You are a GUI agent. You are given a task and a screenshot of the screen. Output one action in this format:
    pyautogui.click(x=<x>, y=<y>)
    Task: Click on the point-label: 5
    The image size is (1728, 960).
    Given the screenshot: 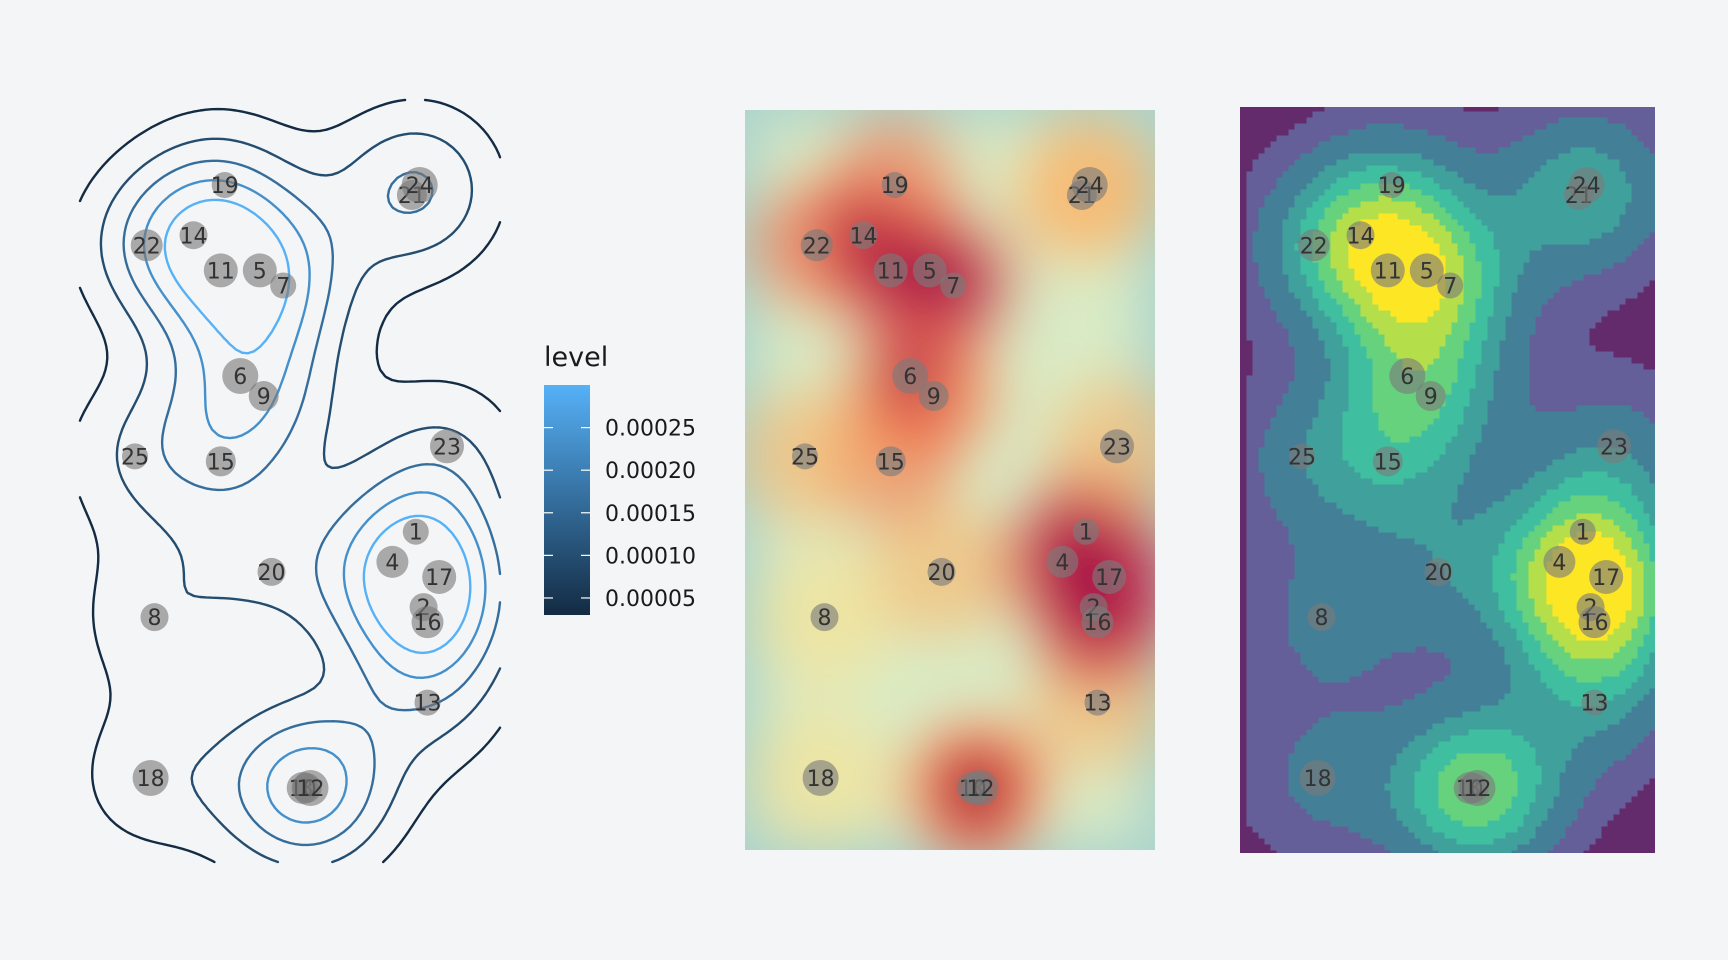 What is the action you would take?
    pyautogui.click(x=260, y=271)
    